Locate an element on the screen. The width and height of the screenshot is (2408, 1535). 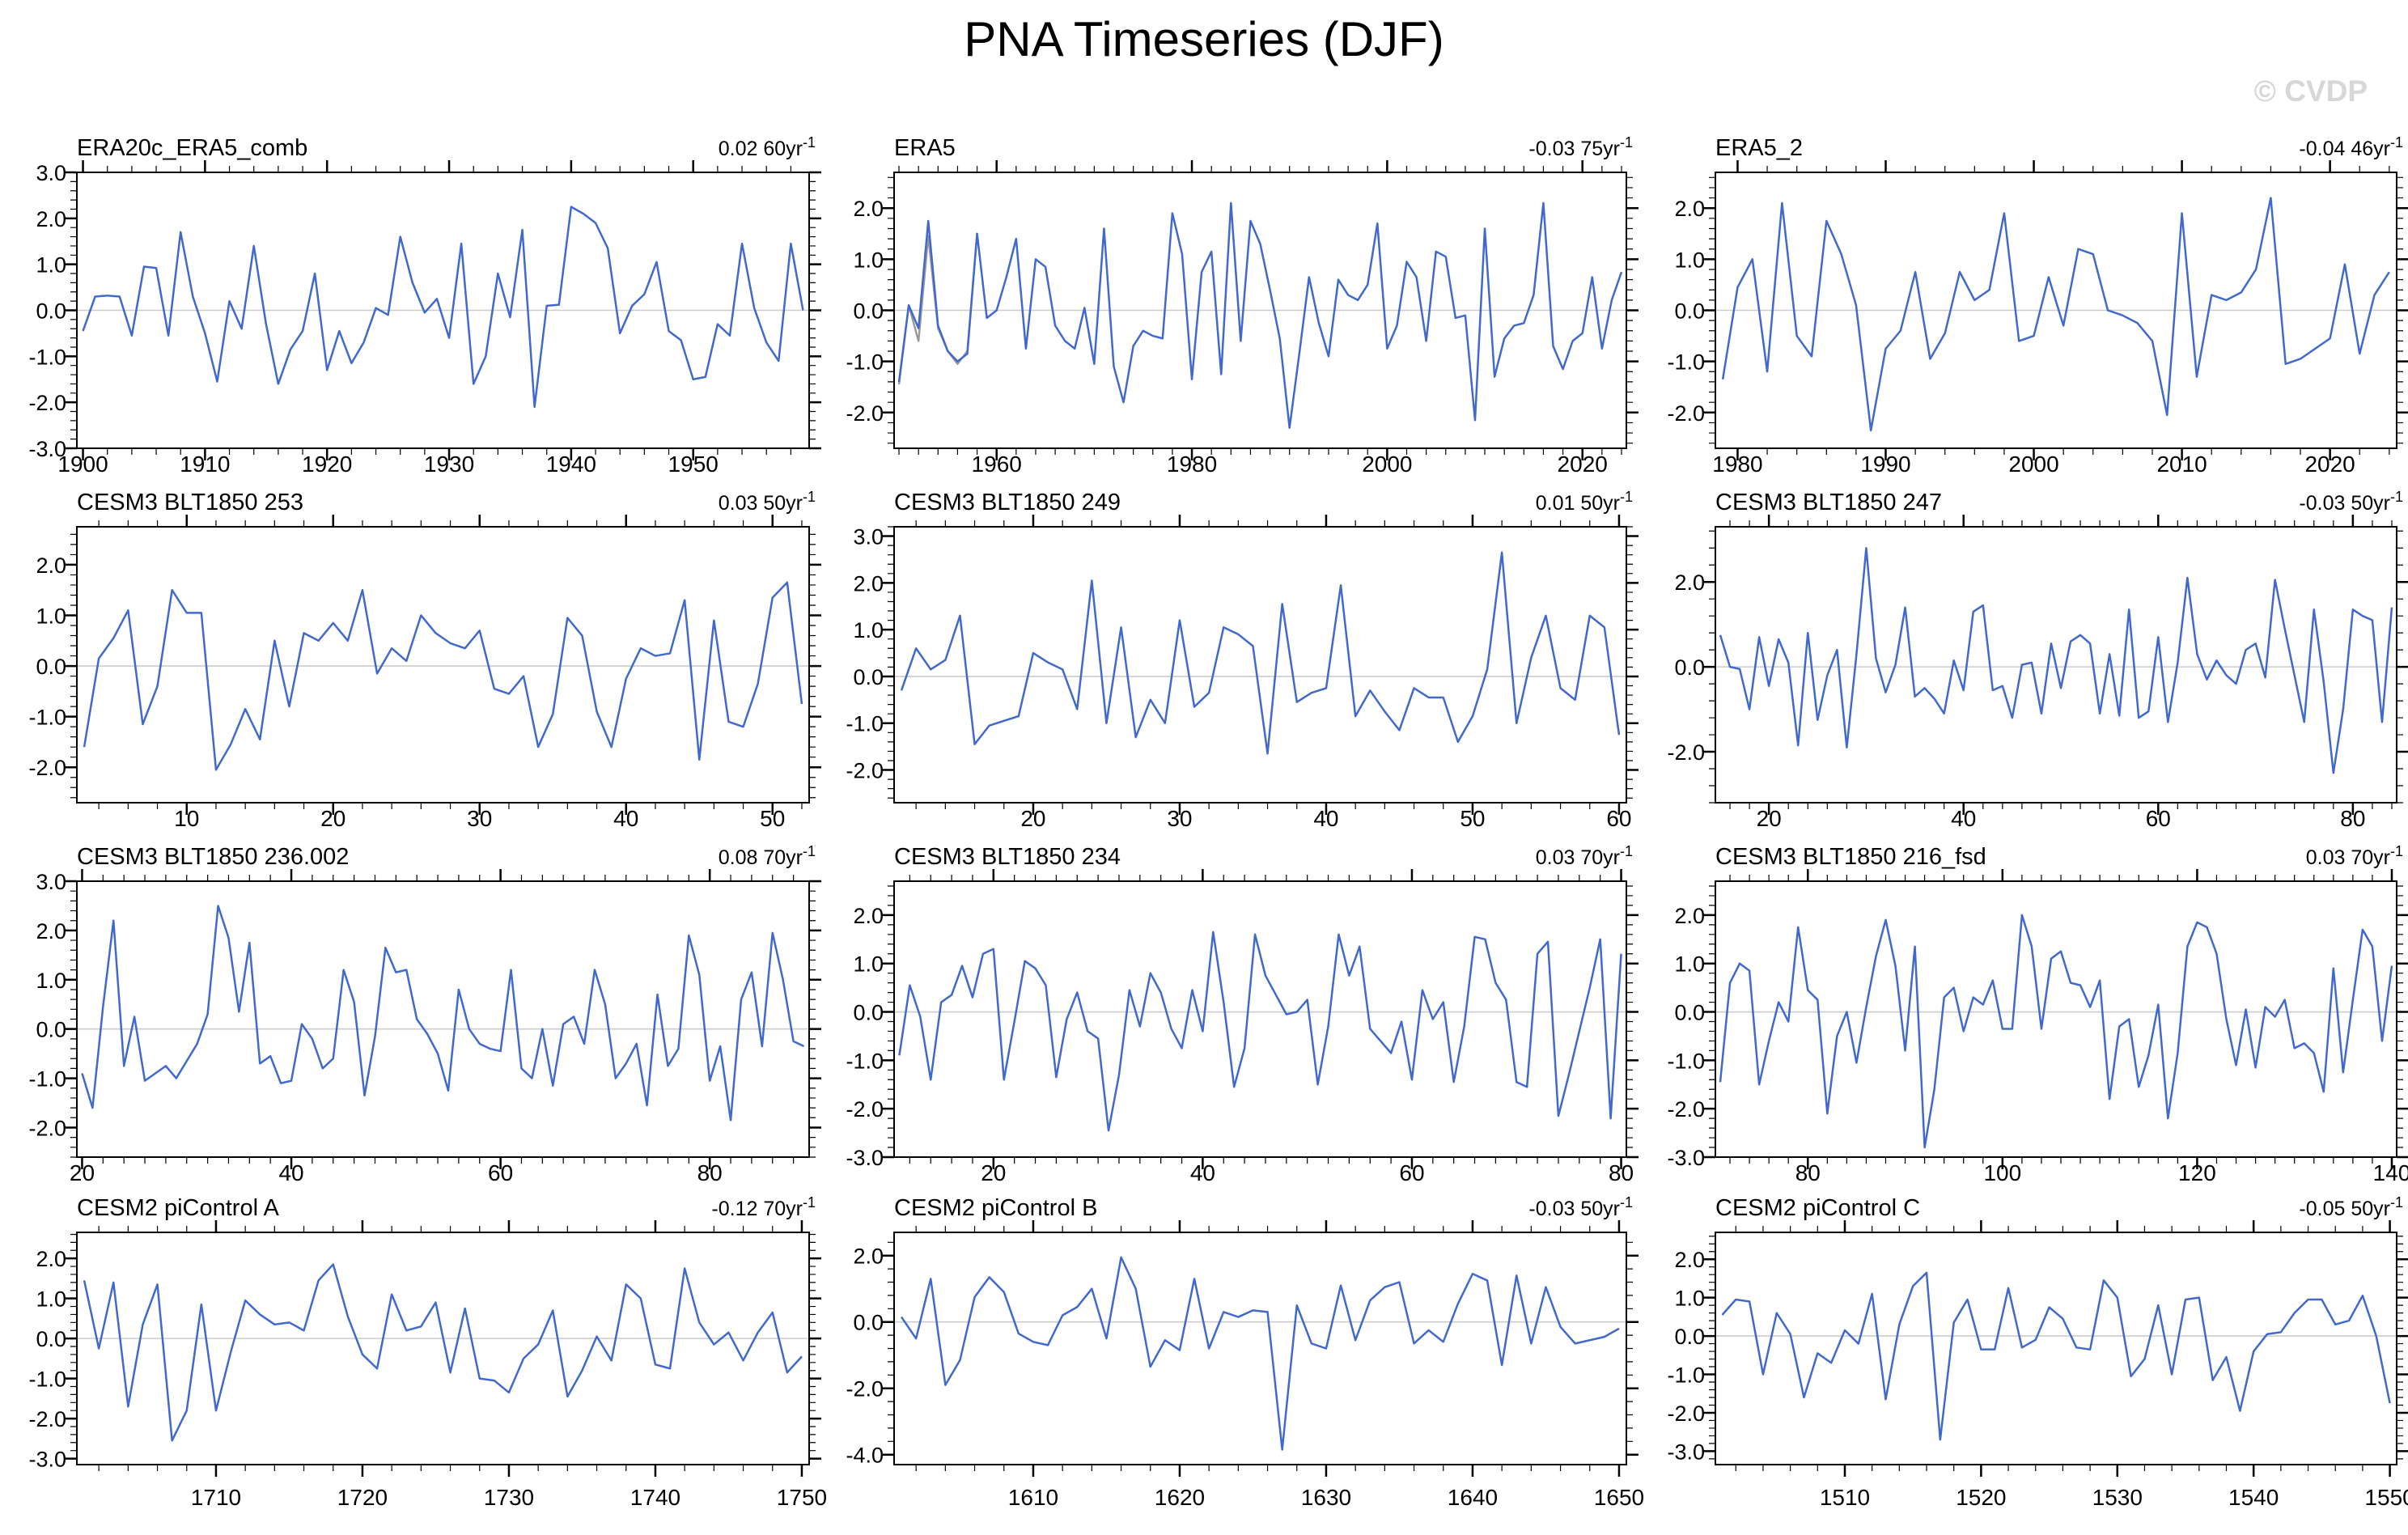
x-tick-label: 1640 is located at coordinates (1473, 1497).